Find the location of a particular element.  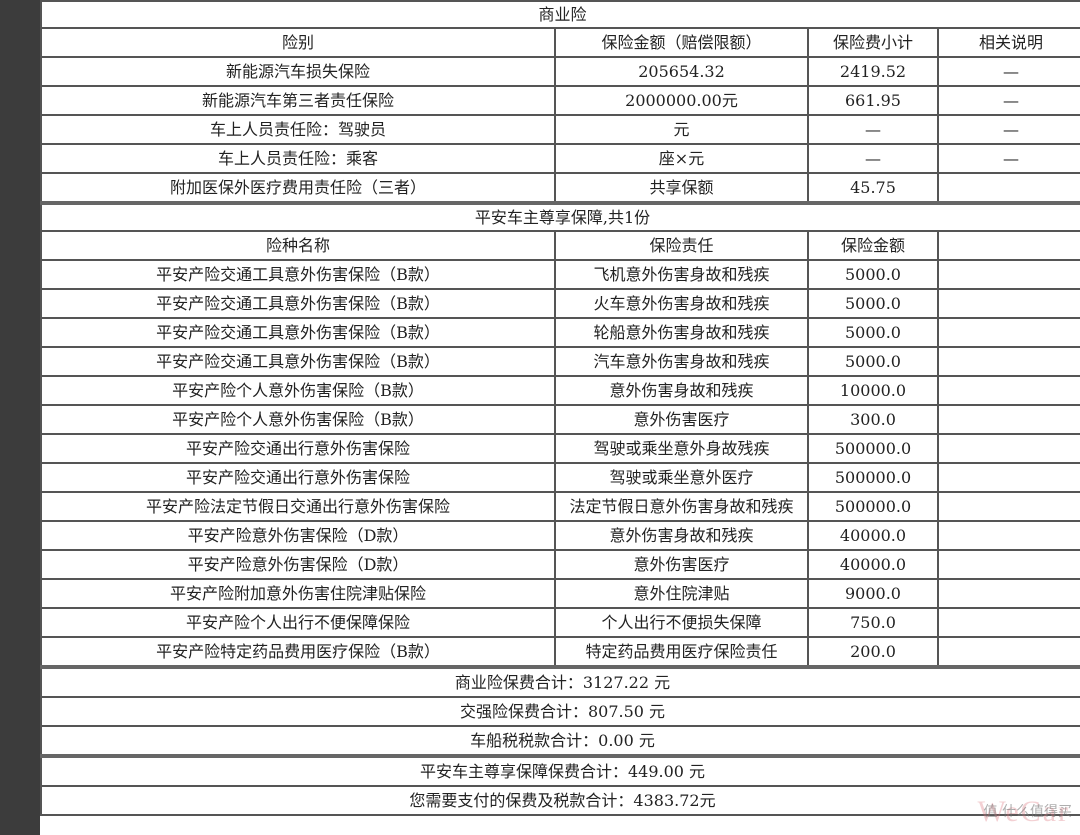

table-row: 平安产险个人意外伤害保险（B款） 意外伤害医疗 300.0 is located at coordinates (560, 419).